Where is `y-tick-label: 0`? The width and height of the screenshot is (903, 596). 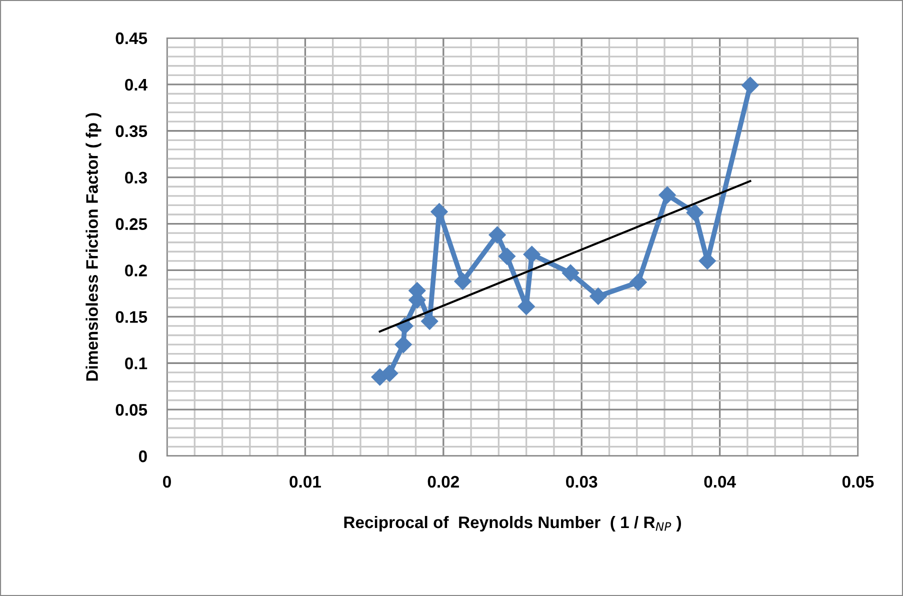 y-tick-label: 0 is located at coordinates (142, 456).